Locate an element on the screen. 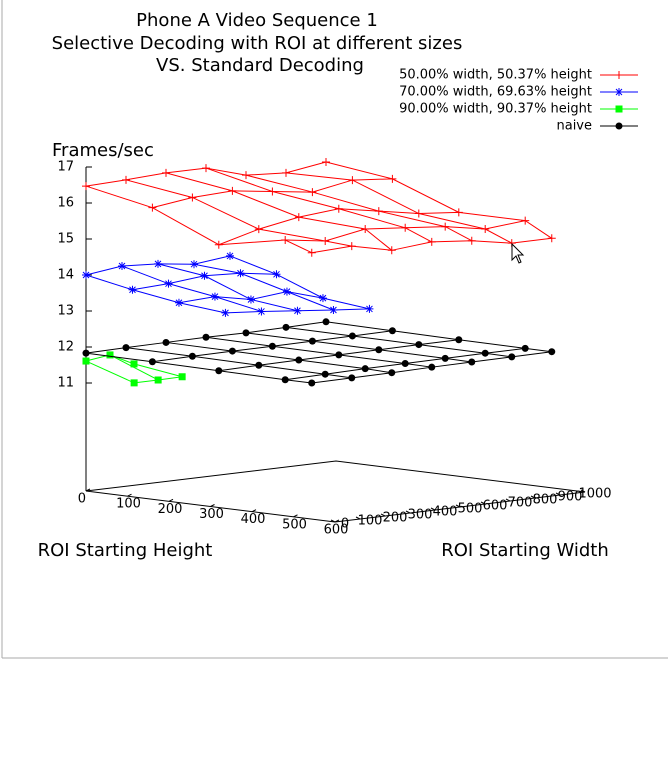 Image resolution: width=670 pixels, height=760 pixels. z-tick-label: 15 is located at coordinates (65, 239).